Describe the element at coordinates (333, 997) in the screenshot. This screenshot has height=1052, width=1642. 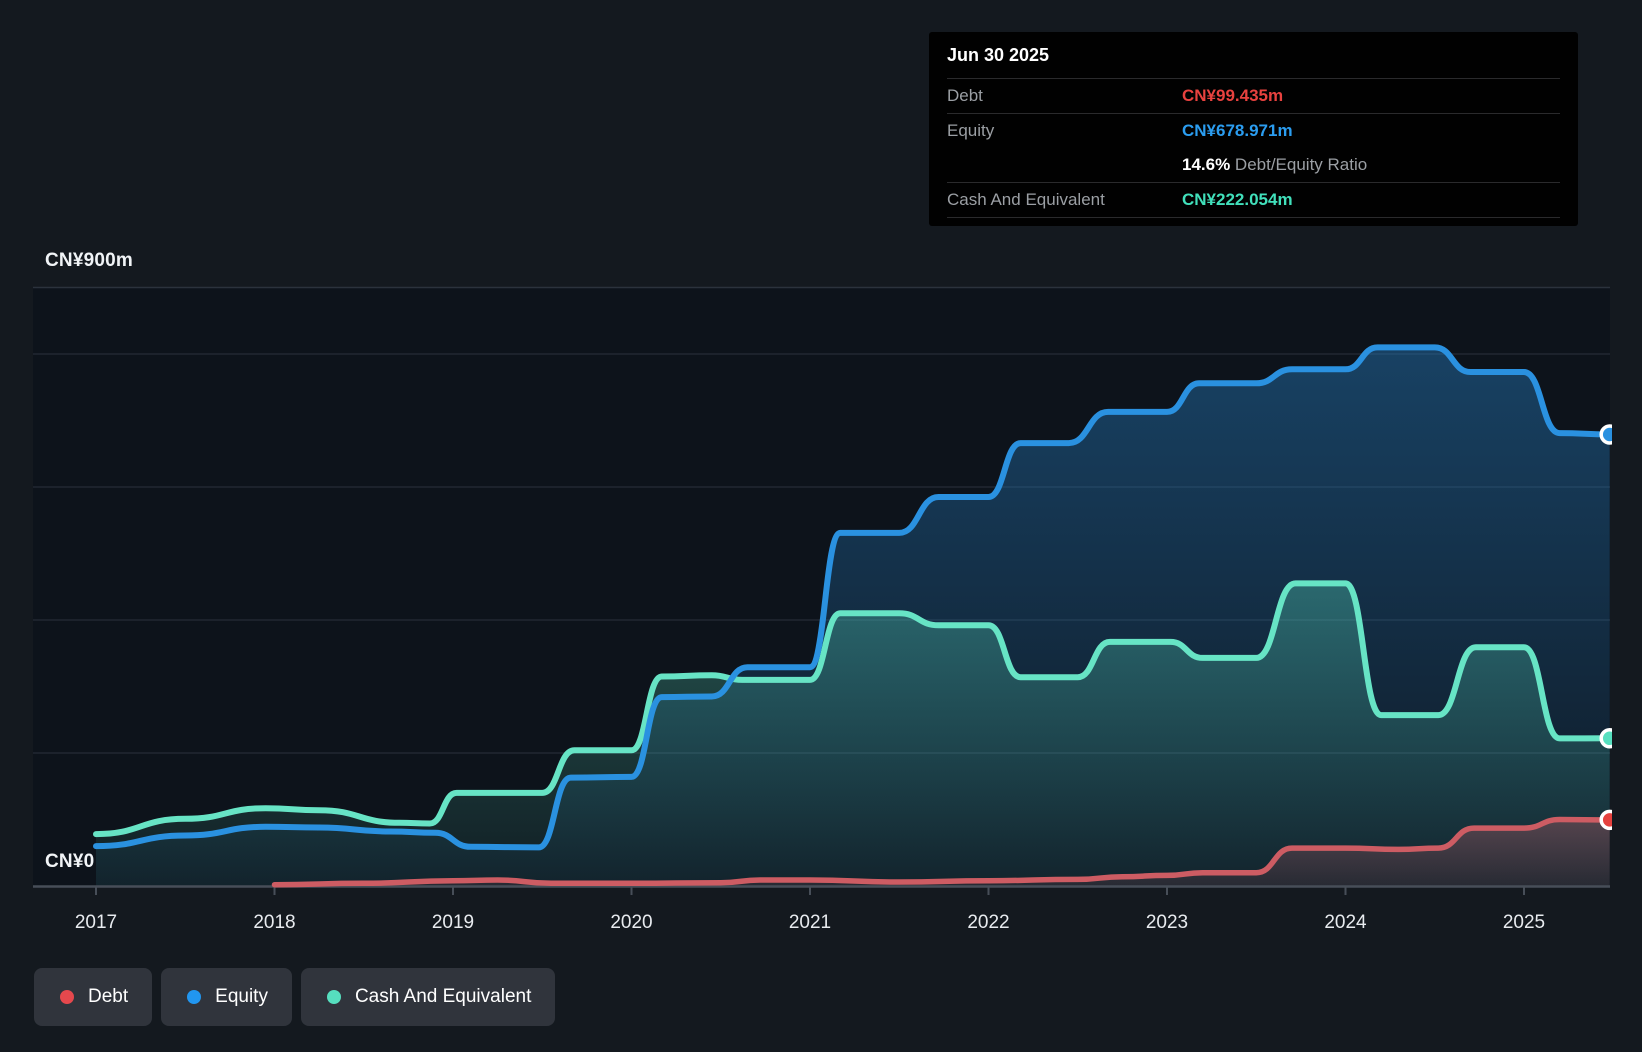
I see `cash-dot-icon` at that location.